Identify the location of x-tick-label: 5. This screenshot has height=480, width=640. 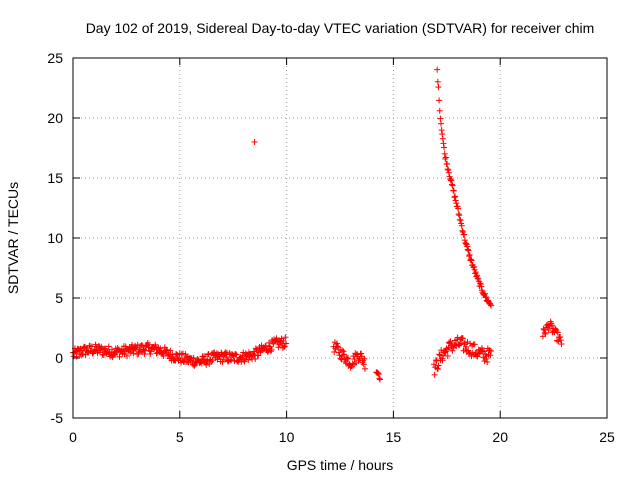
(180, 437).